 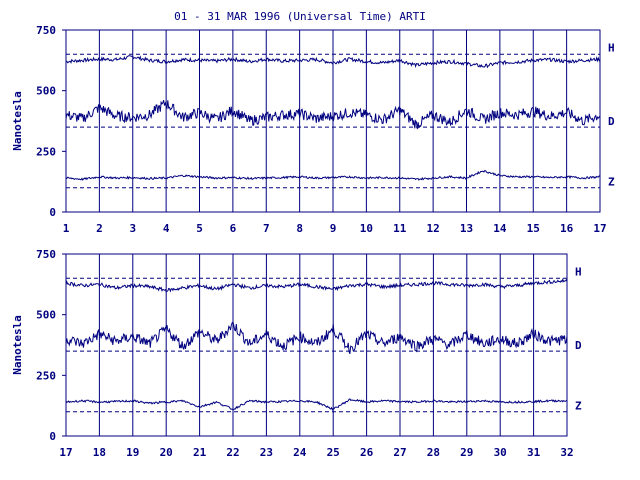 I want to click on x-tick-label: 6, so click(x=233, y=228).